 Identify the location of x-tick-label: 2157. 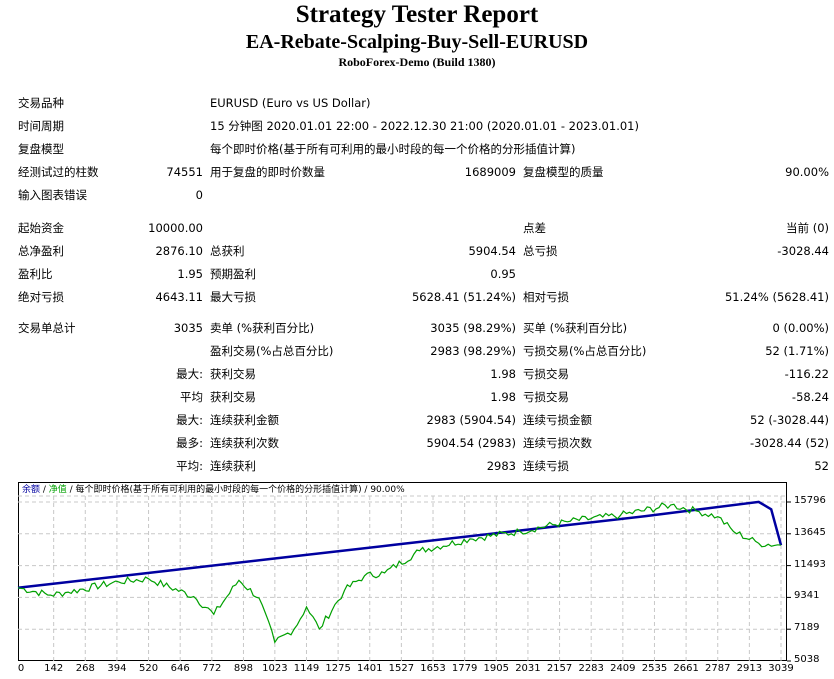
(559, 668).